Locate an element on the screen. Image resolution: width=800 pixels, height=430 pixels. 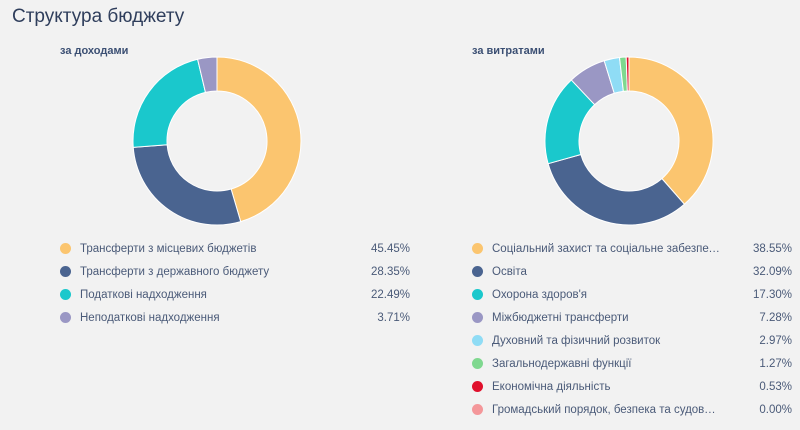
legend-label: Міжбюджетні трансферти is located at coordinates (560, 317).